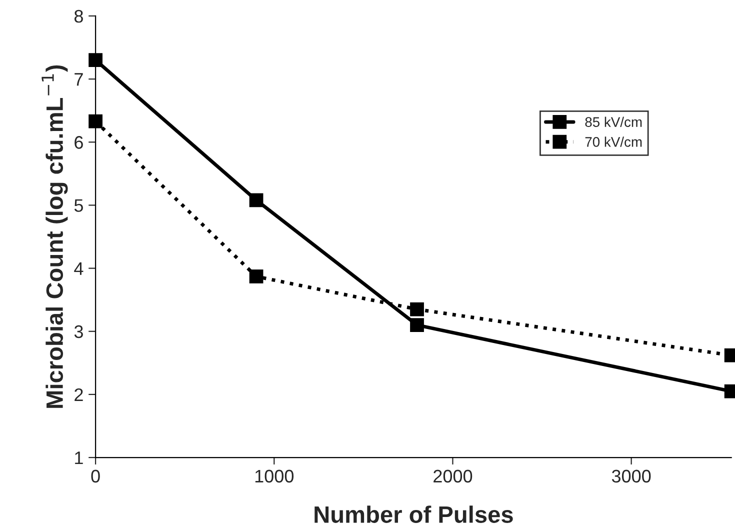  What do you see at coordinates (78, 205) in the screenshot?
I see `y-tick-label: 5` at bounding box center [78, 205].